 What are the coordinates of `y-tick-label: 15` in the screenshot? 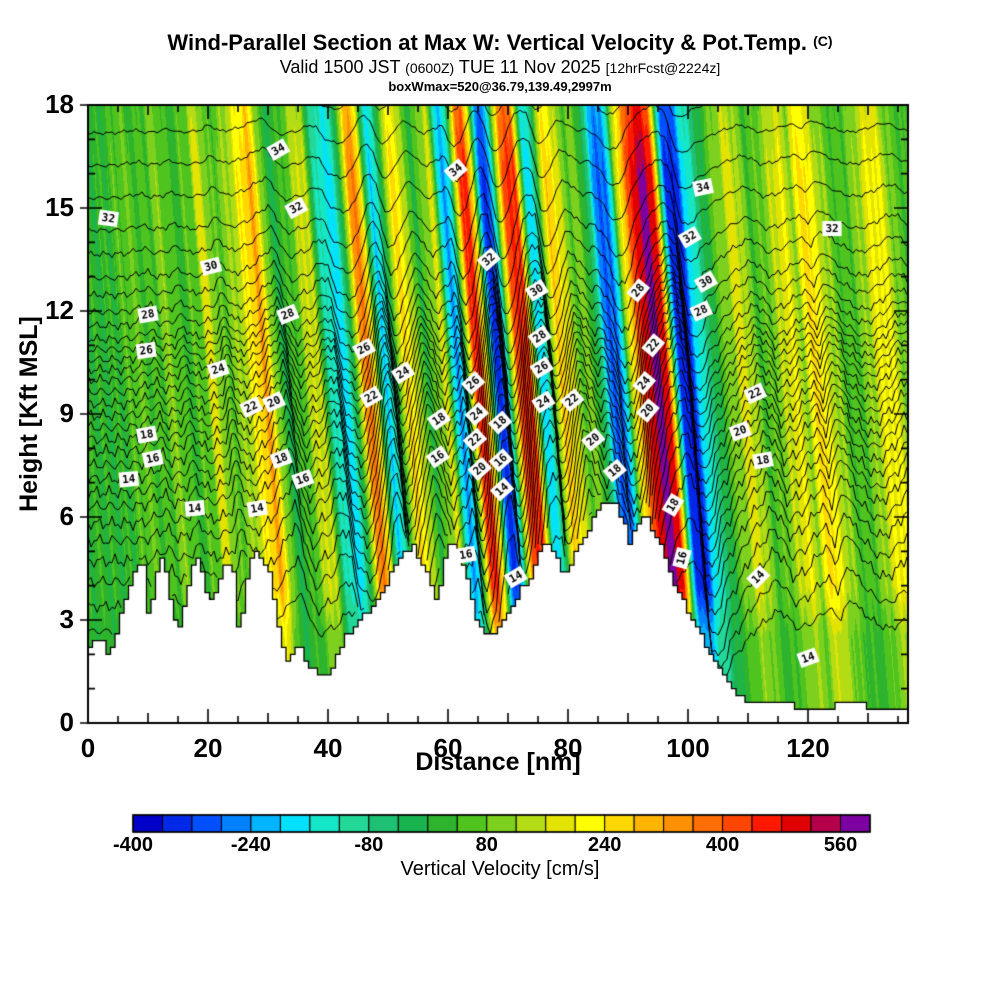 It's located at (59, 207).